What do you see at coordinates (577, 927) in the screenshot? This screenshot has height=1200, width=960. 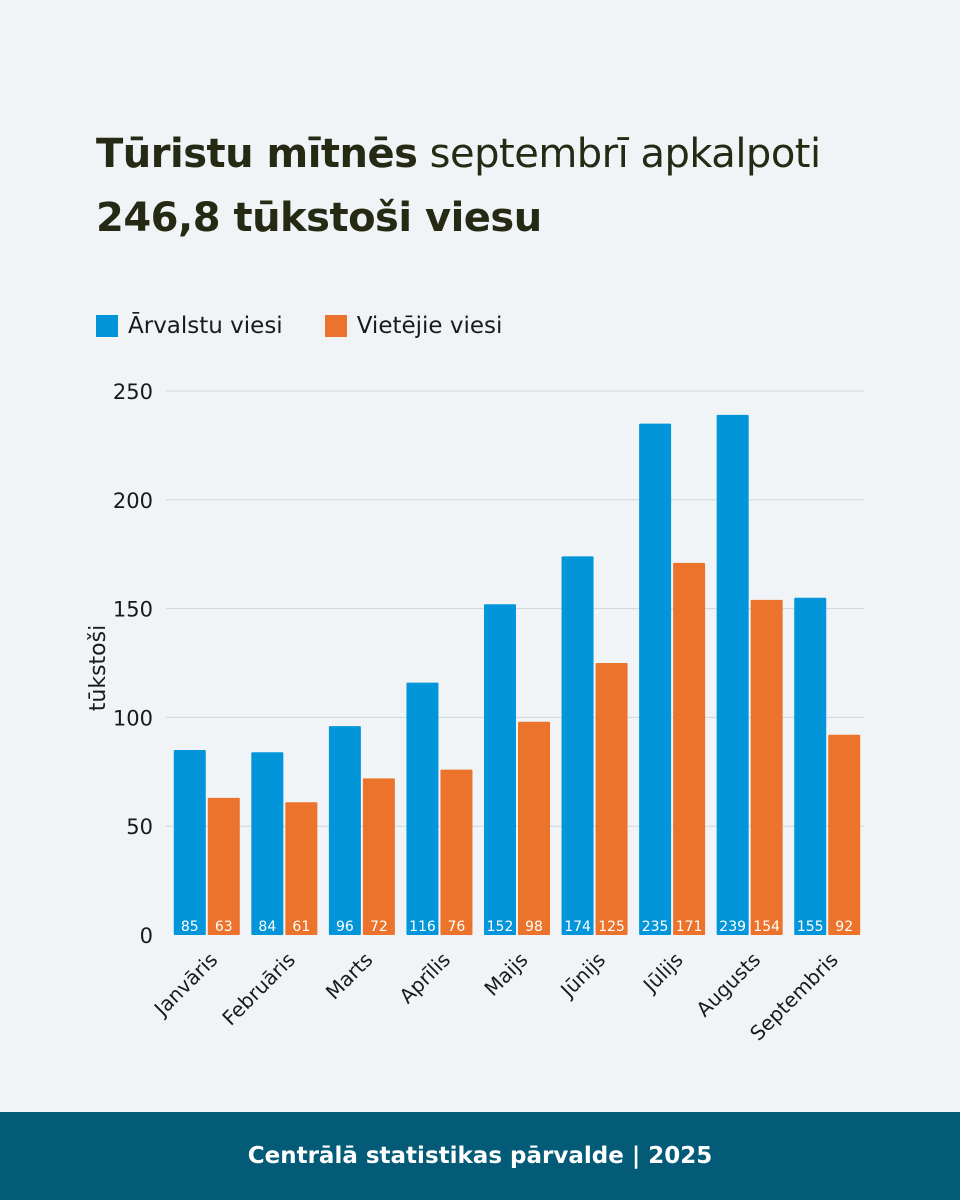 I see `bar-data-label: 174` at bounding box center [577, 927].